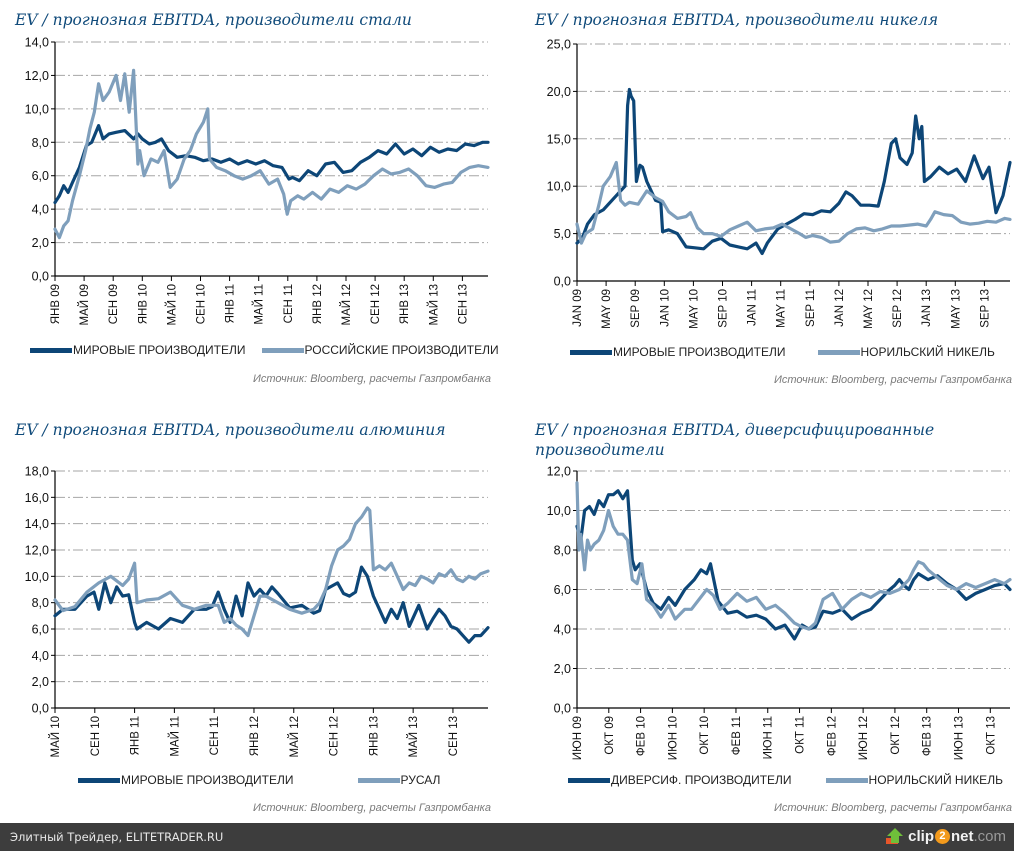 The image size is (1014, 851). I want to click on x-tick-label: JAN 13, so click(927, 308).